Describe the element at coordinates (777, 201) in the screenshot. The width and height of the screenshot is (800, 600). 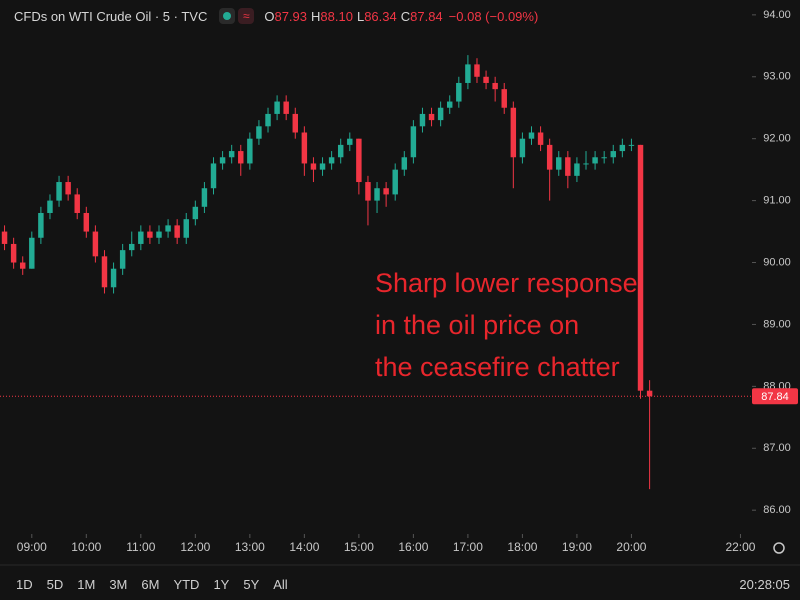
I see `y-tick-label: 91.00` at that location.